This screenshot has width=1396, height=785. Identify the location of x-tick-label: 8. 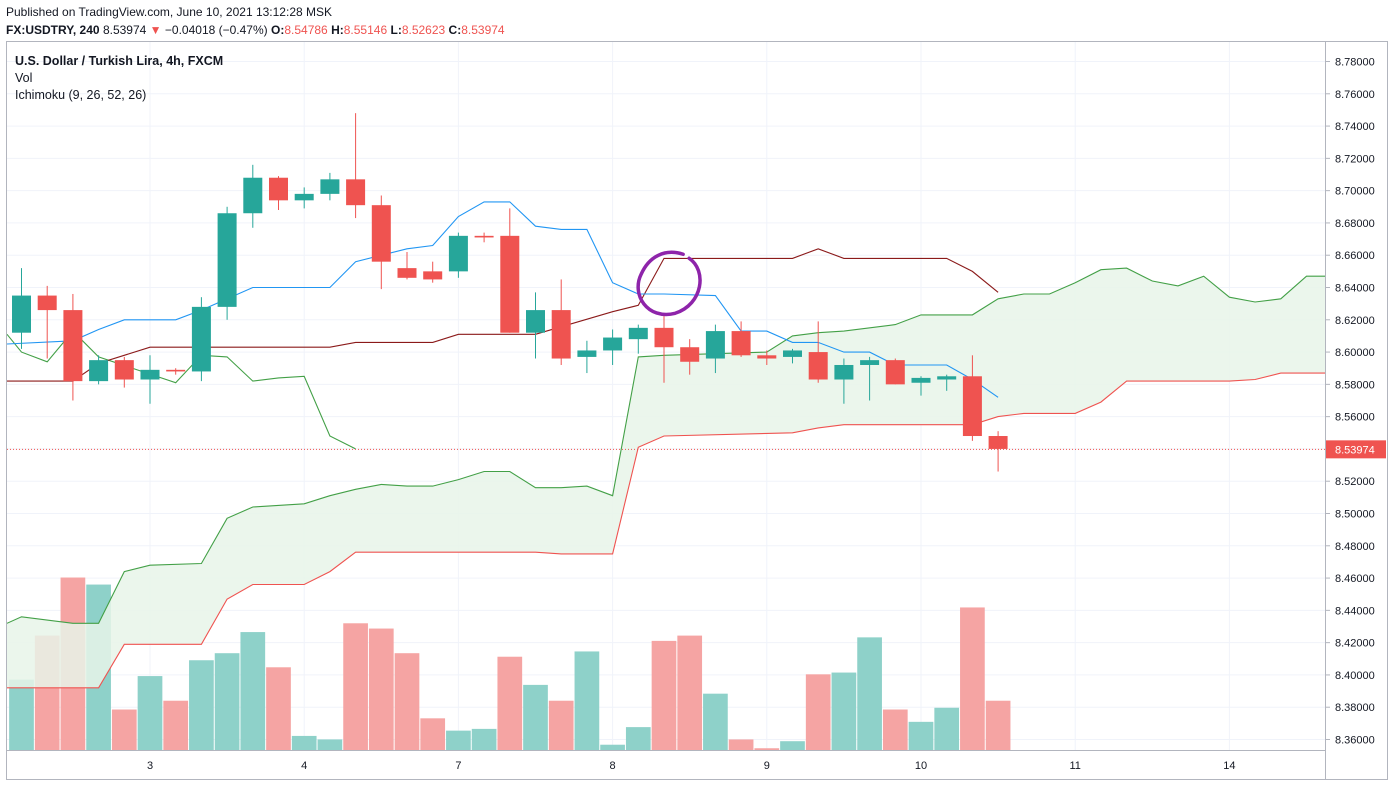
(613, 766).